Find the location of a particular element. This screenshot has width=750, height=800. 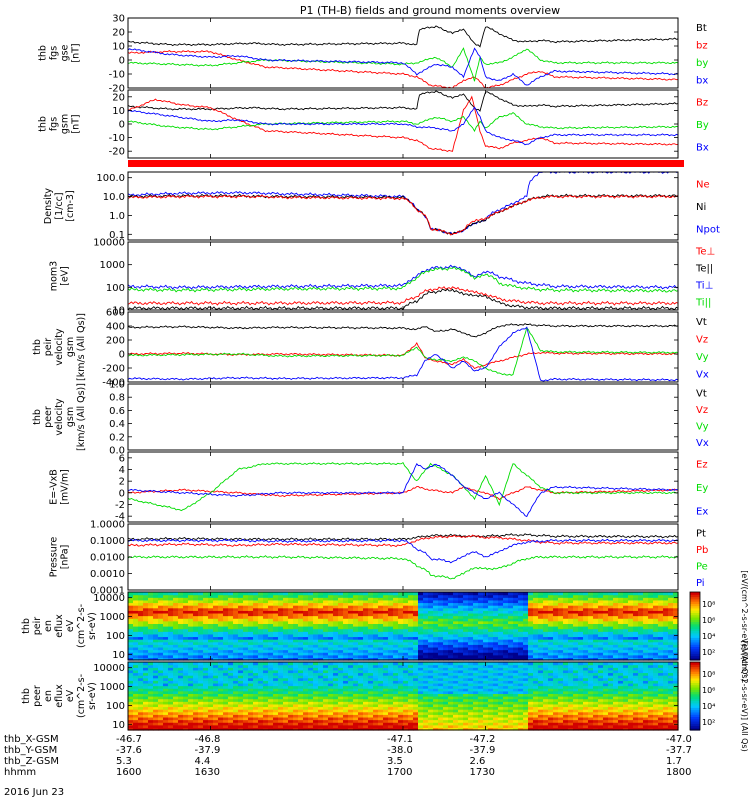

series-line-bt is located at coordinates (403, 101).